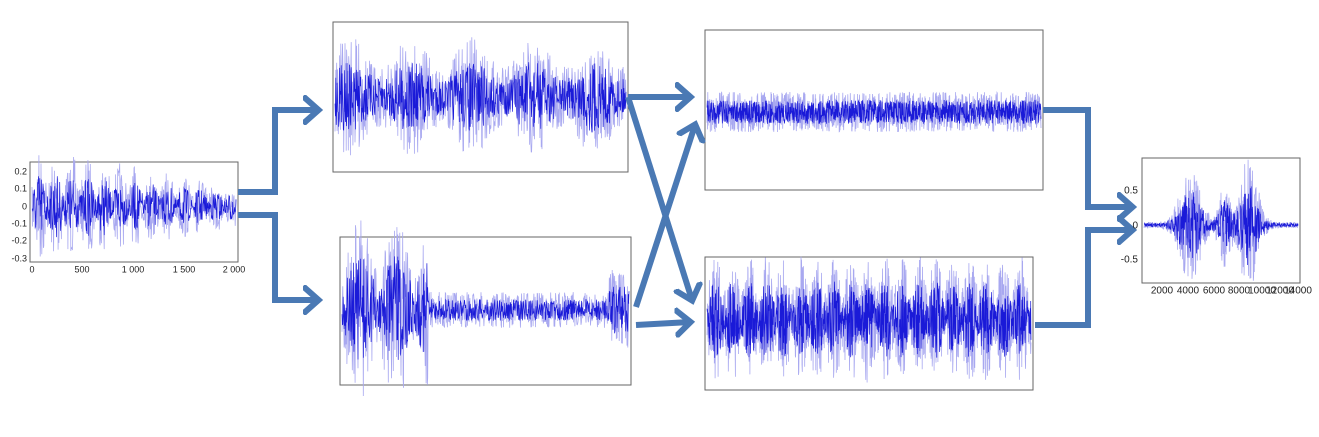 The image size is (1319, 437). Describe the element at coordinates (20, 188) in the screenshot. I see `y-tick-label: 0.1` at that location.